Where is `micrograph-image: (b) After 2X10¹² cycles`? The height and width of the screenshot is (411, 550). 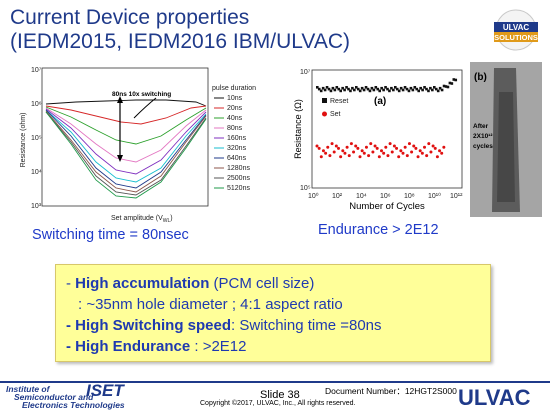 micrograph-image: (b) After 2X10¹² cycles is located at coordinates (506, 139).